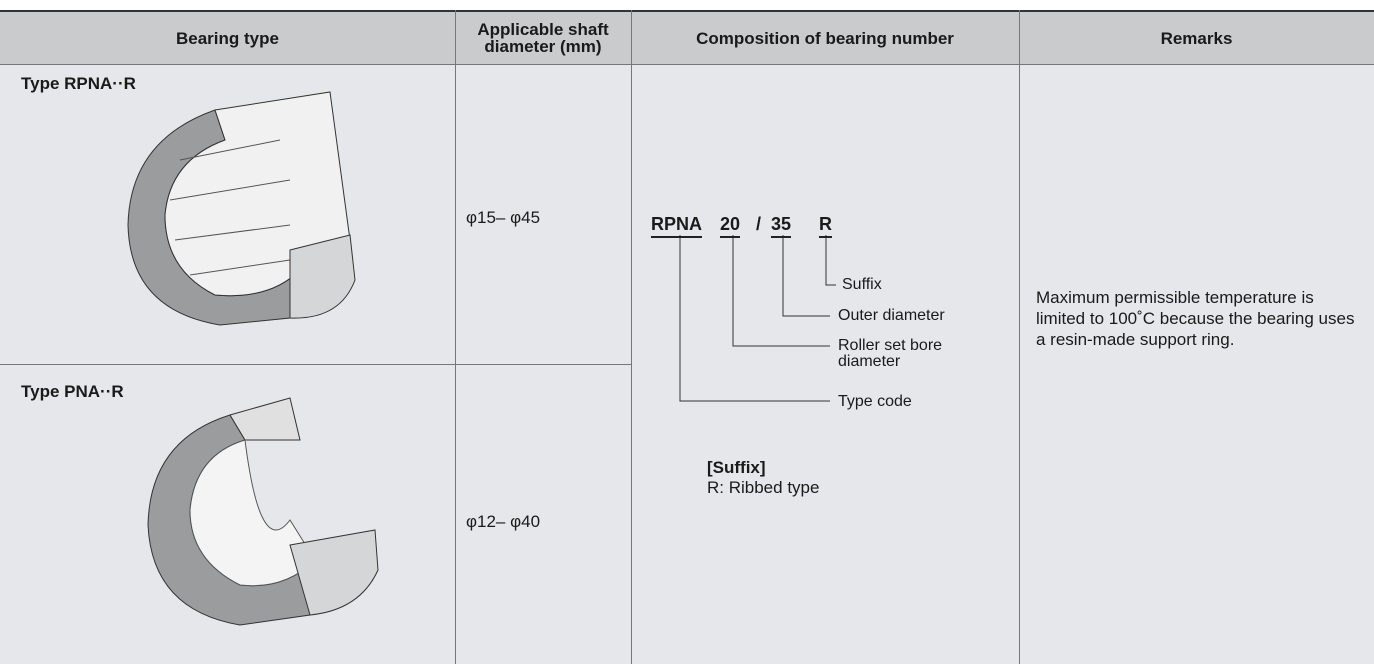 Image resolution: width=1374 pixels, height=664 pixels. What do you see at coordinates (763, 487) in the screenshot?
I see `suffix-text: R: Ribbed type` at bounding box center [763, 487].